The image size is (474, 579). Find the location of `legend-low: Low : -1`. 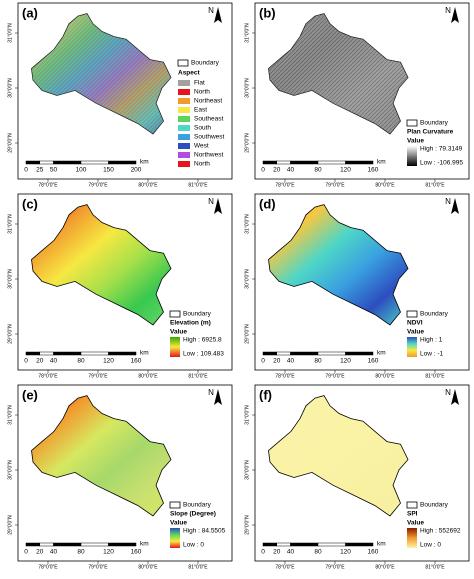

legend-low: Low : -1 is located at coordinates (432, 354).